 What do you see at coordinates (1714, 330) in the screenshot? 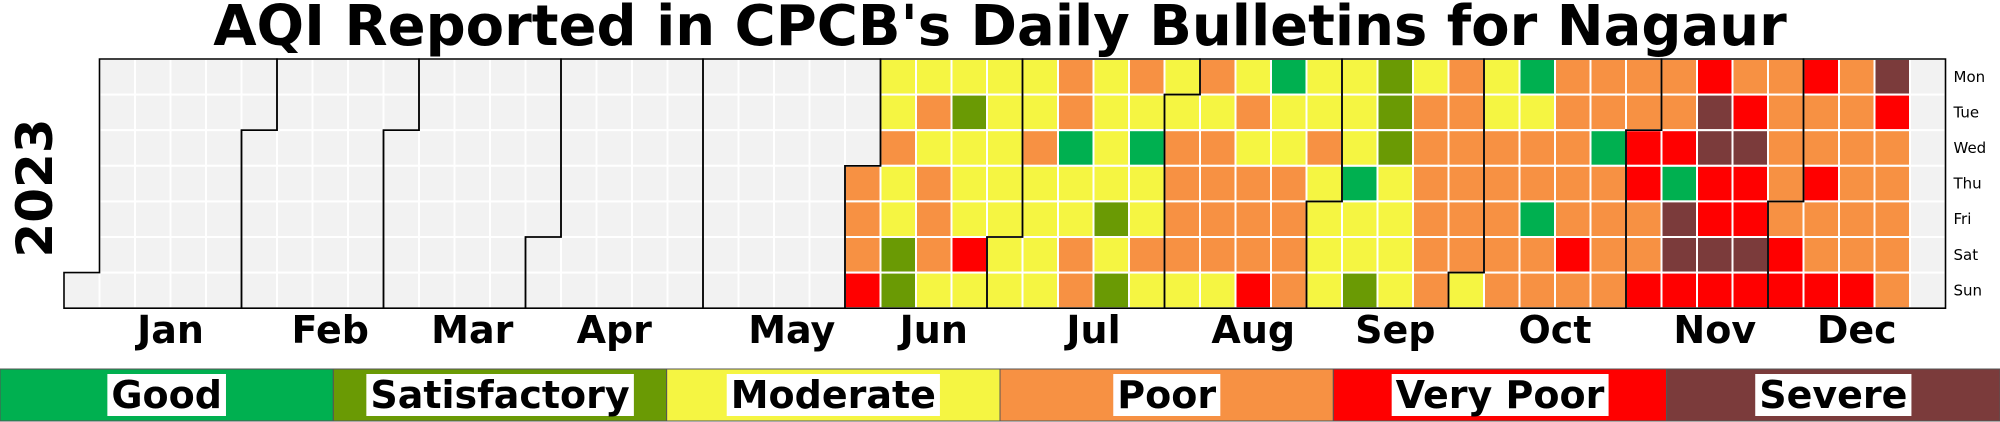
I see `month-label: Nov` at bounding box center [1714, 330].